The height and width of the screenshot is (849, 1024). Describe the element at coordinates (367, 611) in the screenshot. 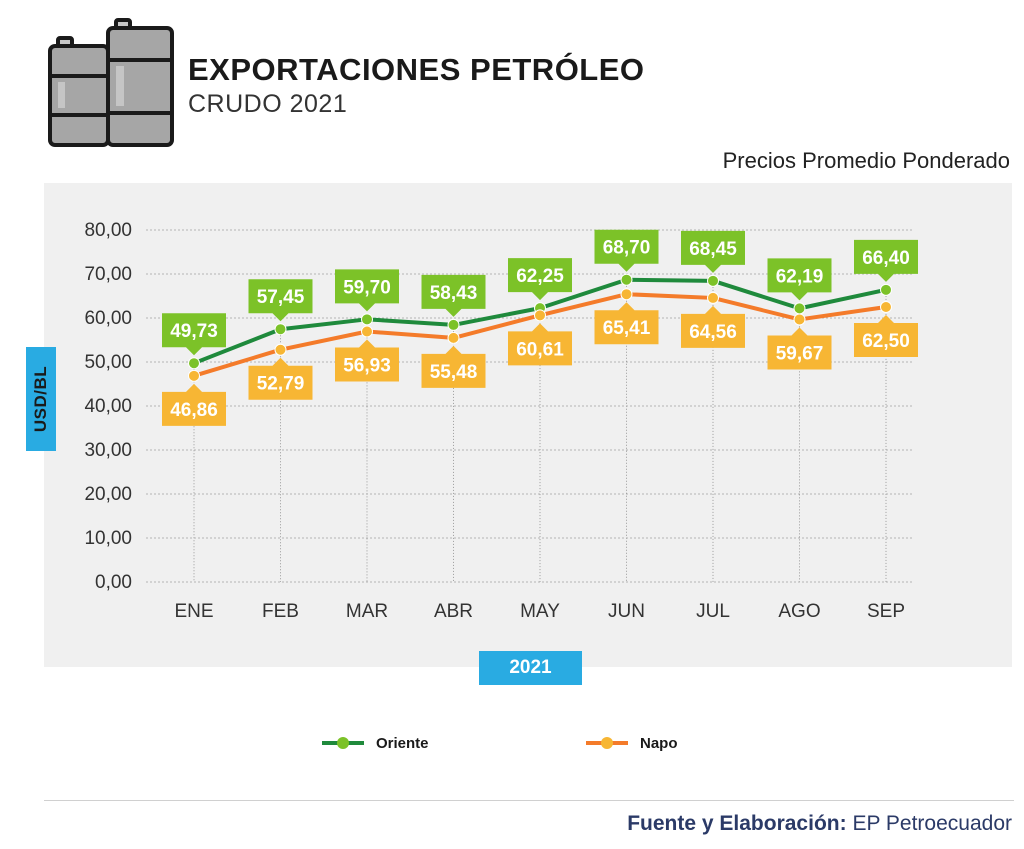

I see `x-tick-label: MAR` at that location.